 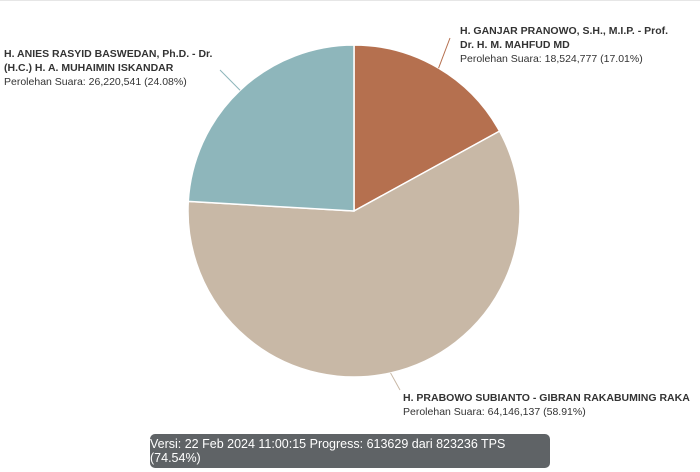 I want to click on top-divider, so click(x=350, y=0).